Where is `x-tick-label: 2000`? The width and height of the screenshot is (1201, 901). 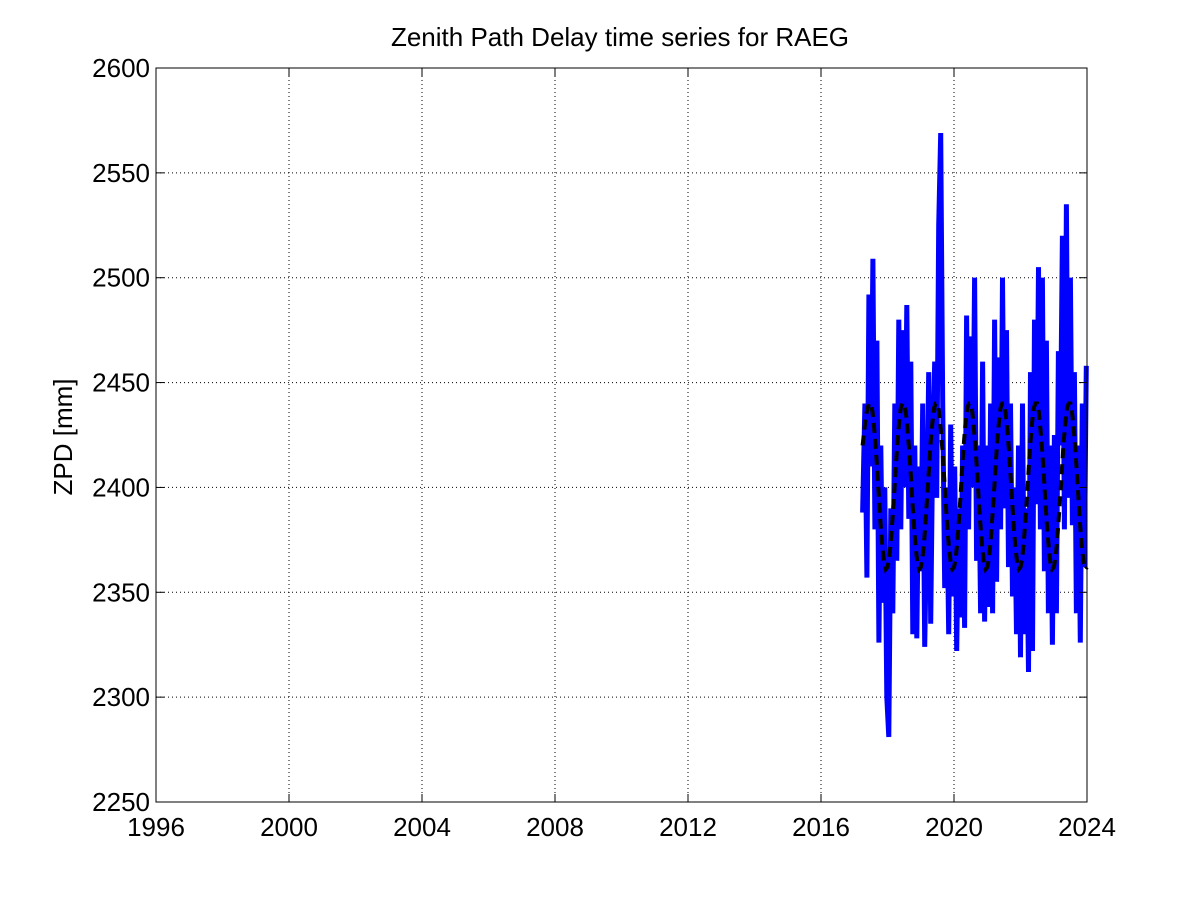 x-tick-label: 2000 is located at coordinates (289, 827).